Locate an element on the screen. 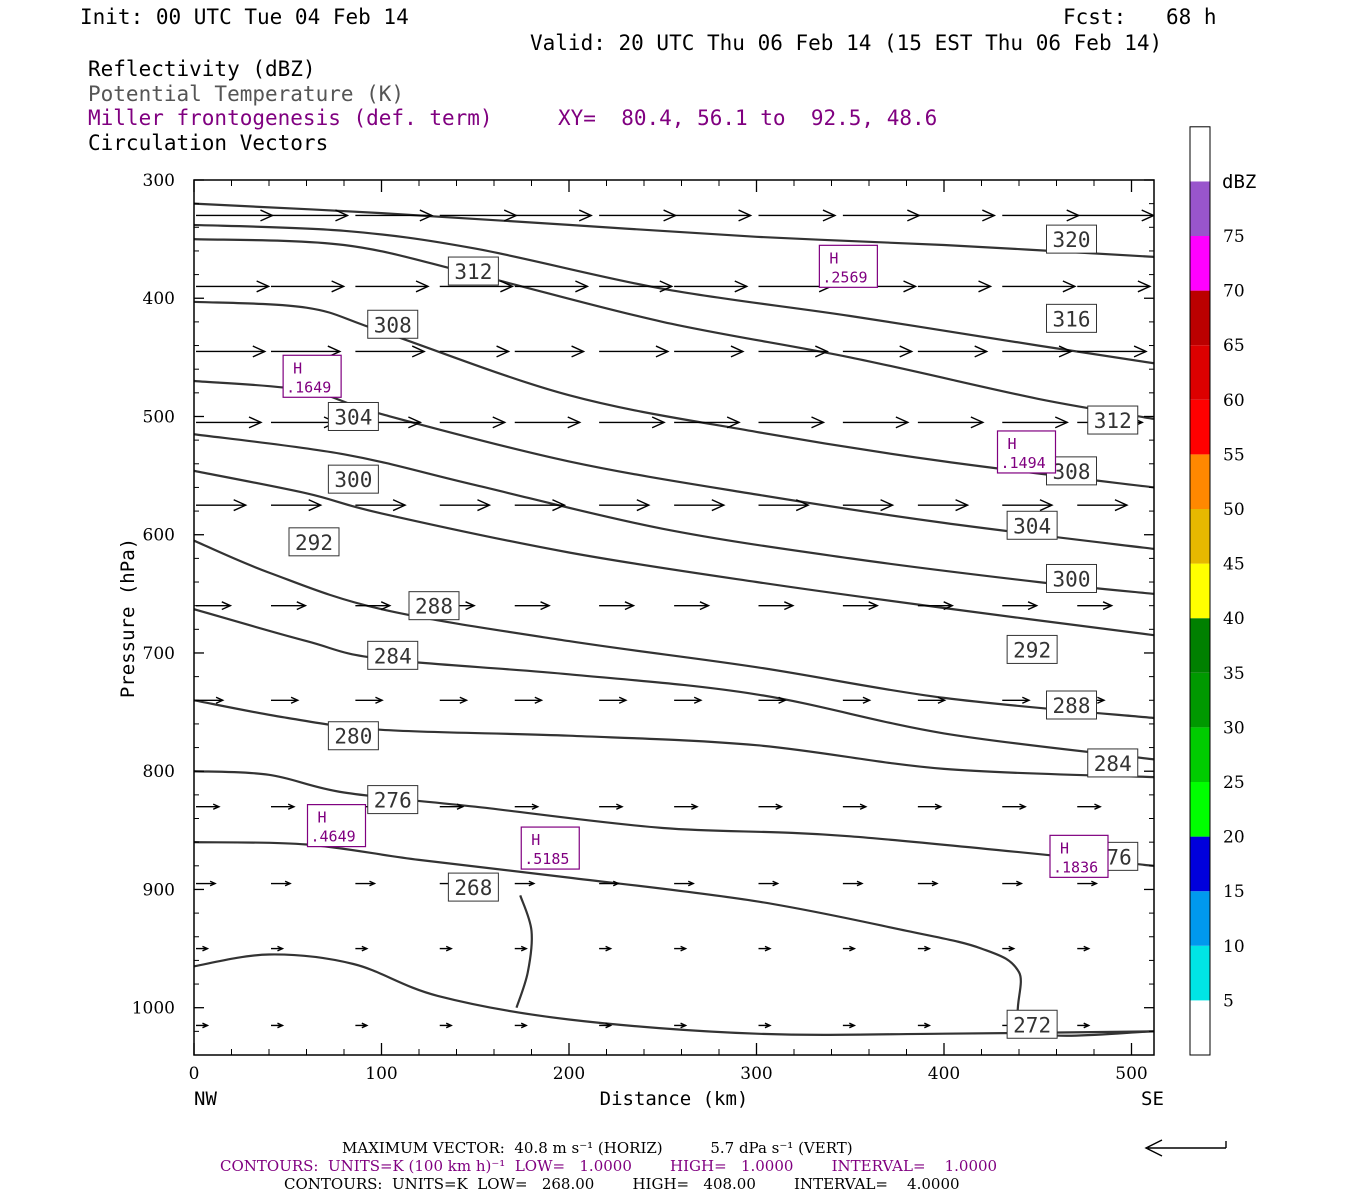 The image size is (1350, 1200). contour-label-316: 316 is located at coordinates (1071, 318).